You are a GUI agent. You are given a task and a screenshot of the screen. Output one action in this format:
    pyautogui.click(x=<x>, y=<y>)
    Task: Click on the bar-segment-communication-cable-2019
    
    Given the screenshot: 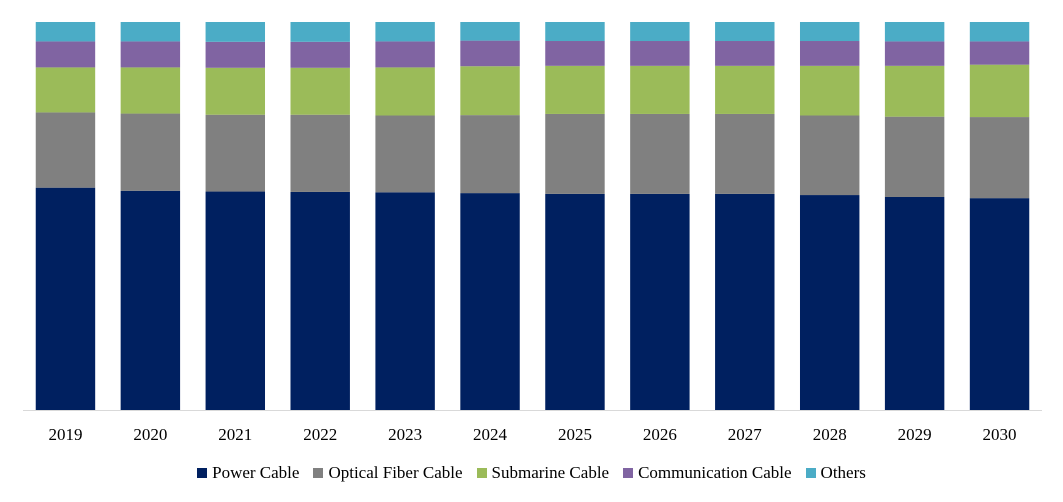 What is the action you would take?
    pyautogui.click(x=65, y=54)
    